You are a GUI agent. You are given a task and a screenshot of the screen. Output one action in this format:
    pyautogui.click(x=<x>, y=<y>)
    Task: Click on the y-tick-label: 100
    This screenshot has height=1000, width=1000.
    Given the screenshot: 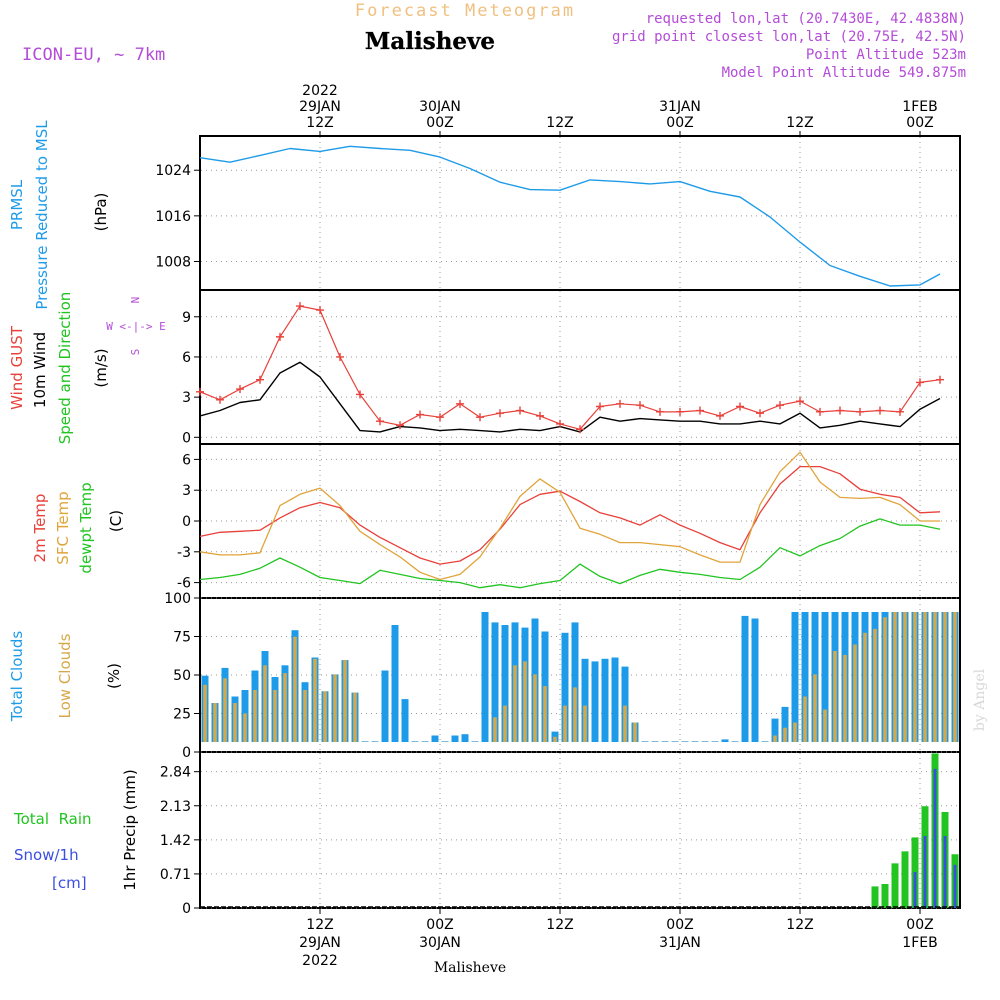 What is the action you would take?
    pyautogui.click(x=177, y=599)
    